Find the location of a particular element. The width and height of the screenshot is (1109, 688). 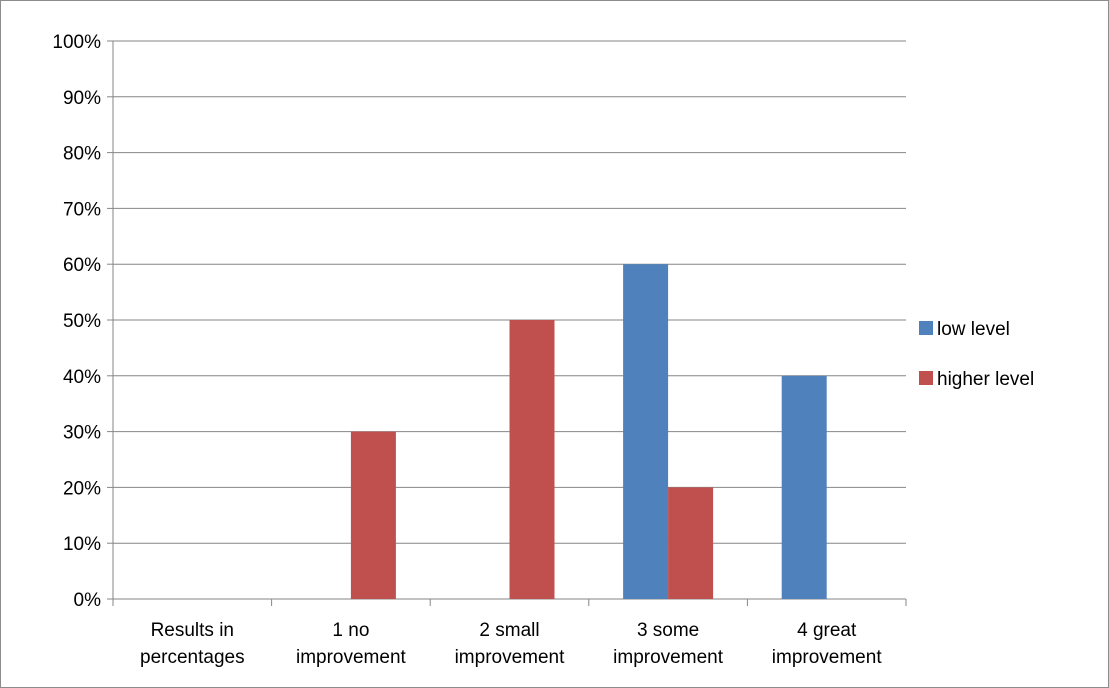

y-tick-label: 20% is located at coordinates (82, 488).